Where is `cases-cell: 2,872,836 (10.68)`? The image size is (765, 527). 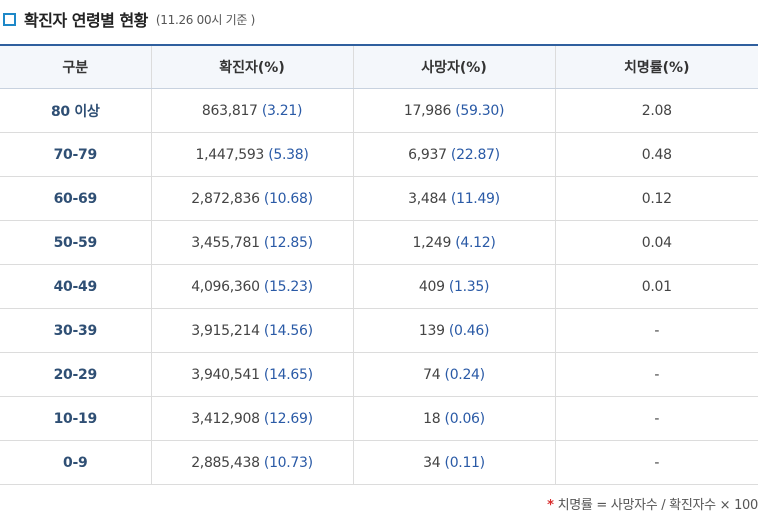
cases-cell: 2,872,836 (10.68) is located at coordinates (252, 198).